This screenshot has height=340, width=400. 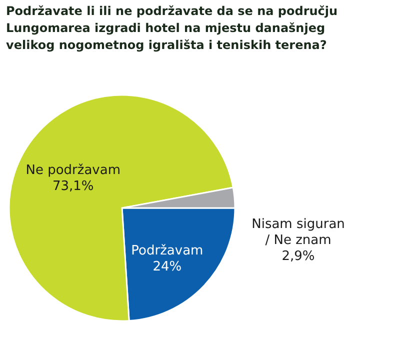 What do you see at coordinates (167, 250) in the screenshot?
I see `slice-label: Podržavam` at bounding box center [167, 250].